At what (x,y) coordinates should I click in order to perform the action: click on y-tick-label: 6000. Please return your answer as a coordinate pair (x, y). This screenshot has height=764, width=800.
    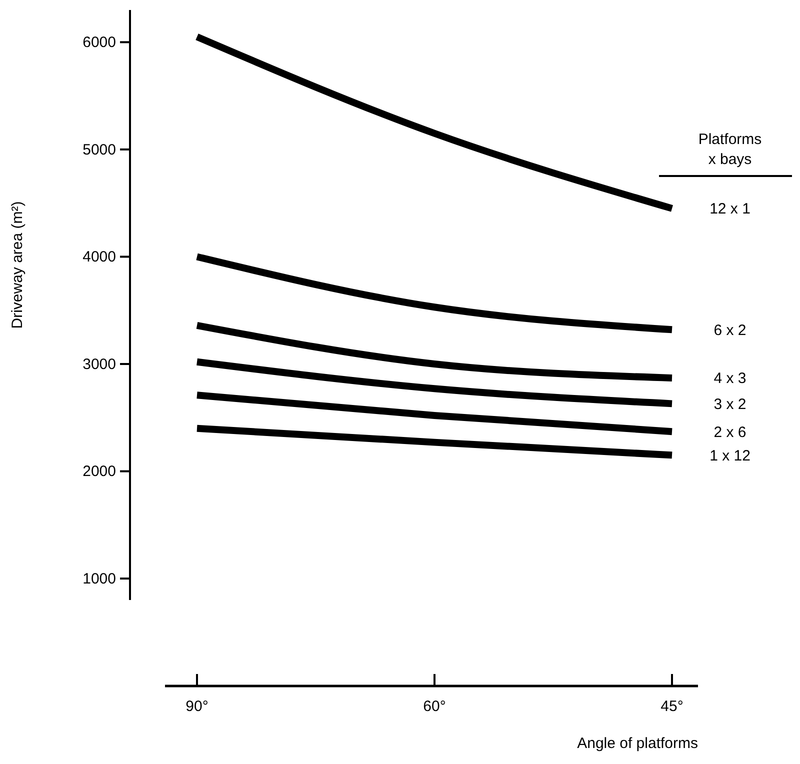
    Looking at the image, I should click on (99, 42).